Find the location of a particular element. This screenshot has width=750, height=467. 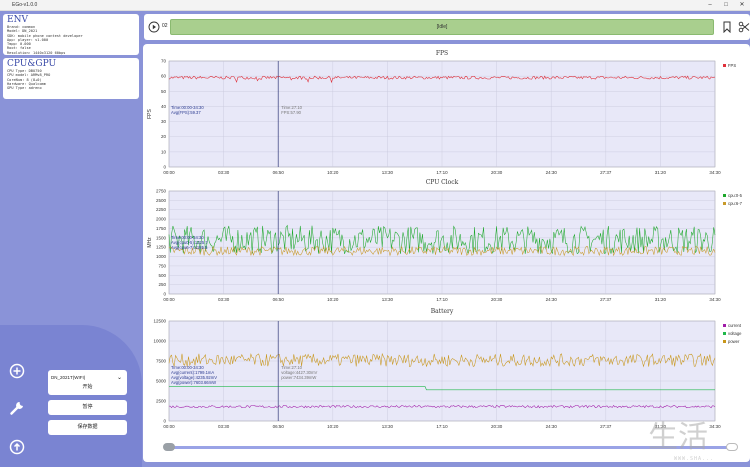

y-tick-label: 7500 is located at coordinates (161, 361).